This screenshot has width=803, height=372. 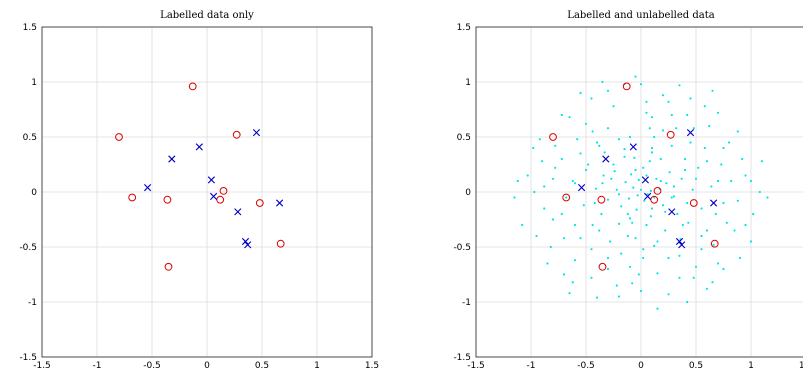 What do you see at coordinates (32, 303) in the screenshot?
I see `y-tick-label: -1` at bounding box center [32, 303].